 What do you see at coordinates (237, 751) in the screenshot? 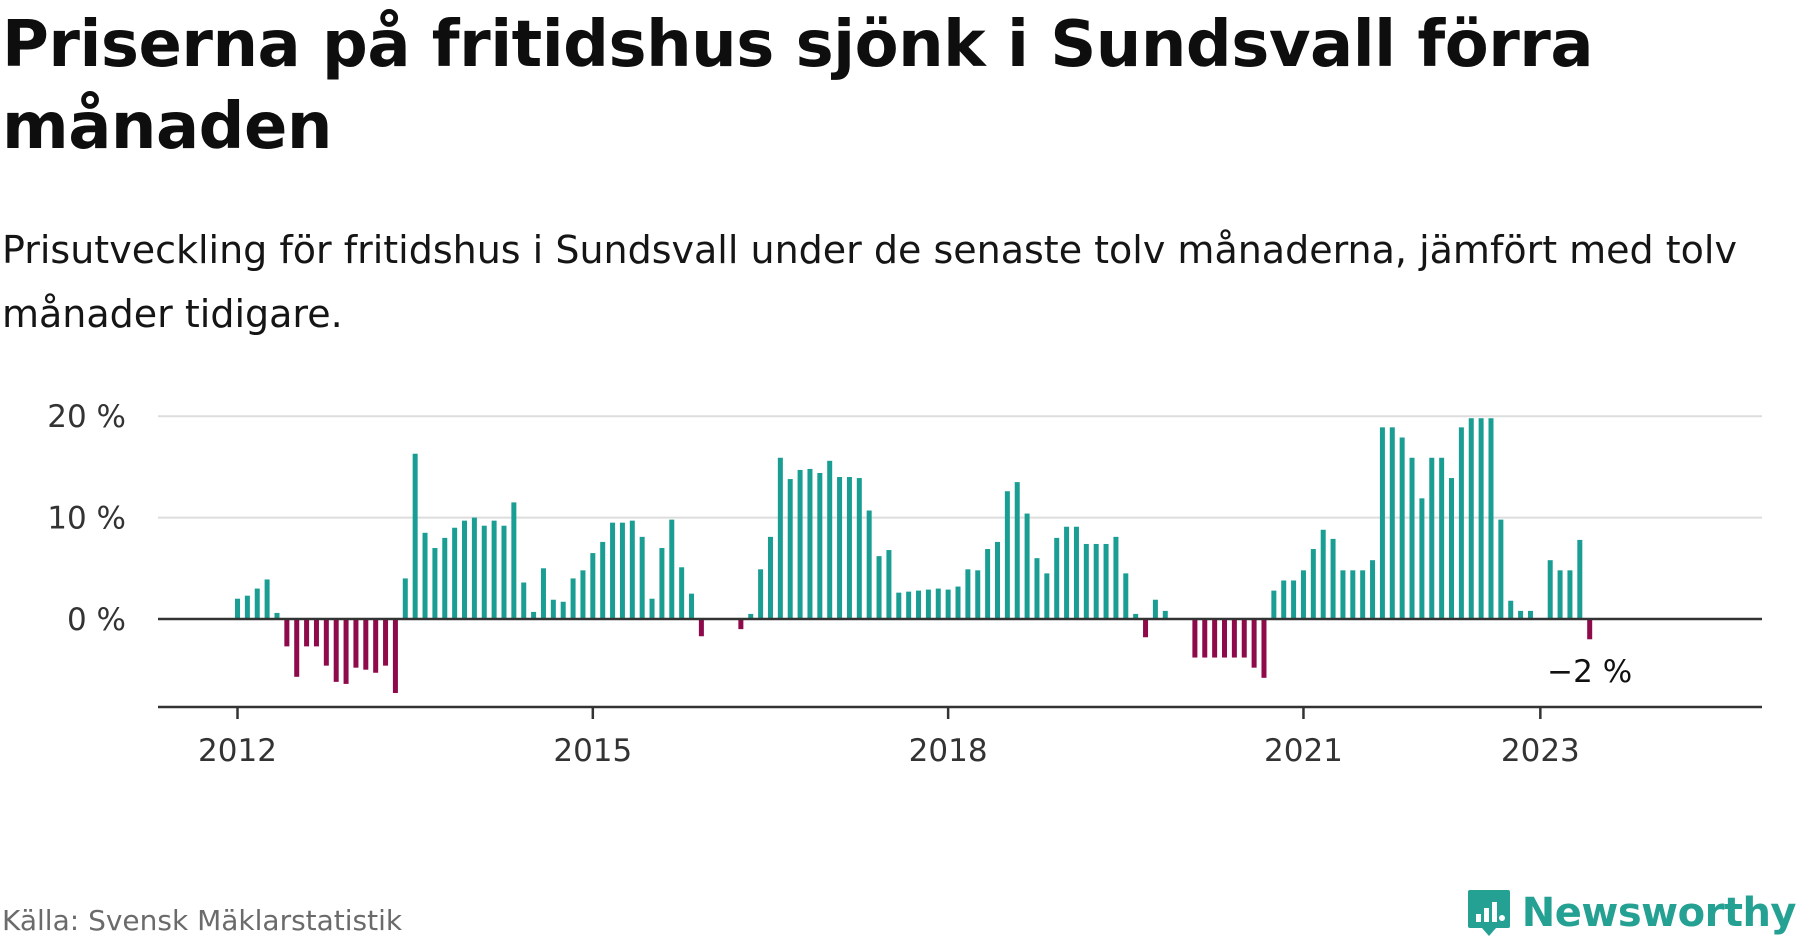
I see `x-tick-label: 2012` at bounding box center [237, 751].